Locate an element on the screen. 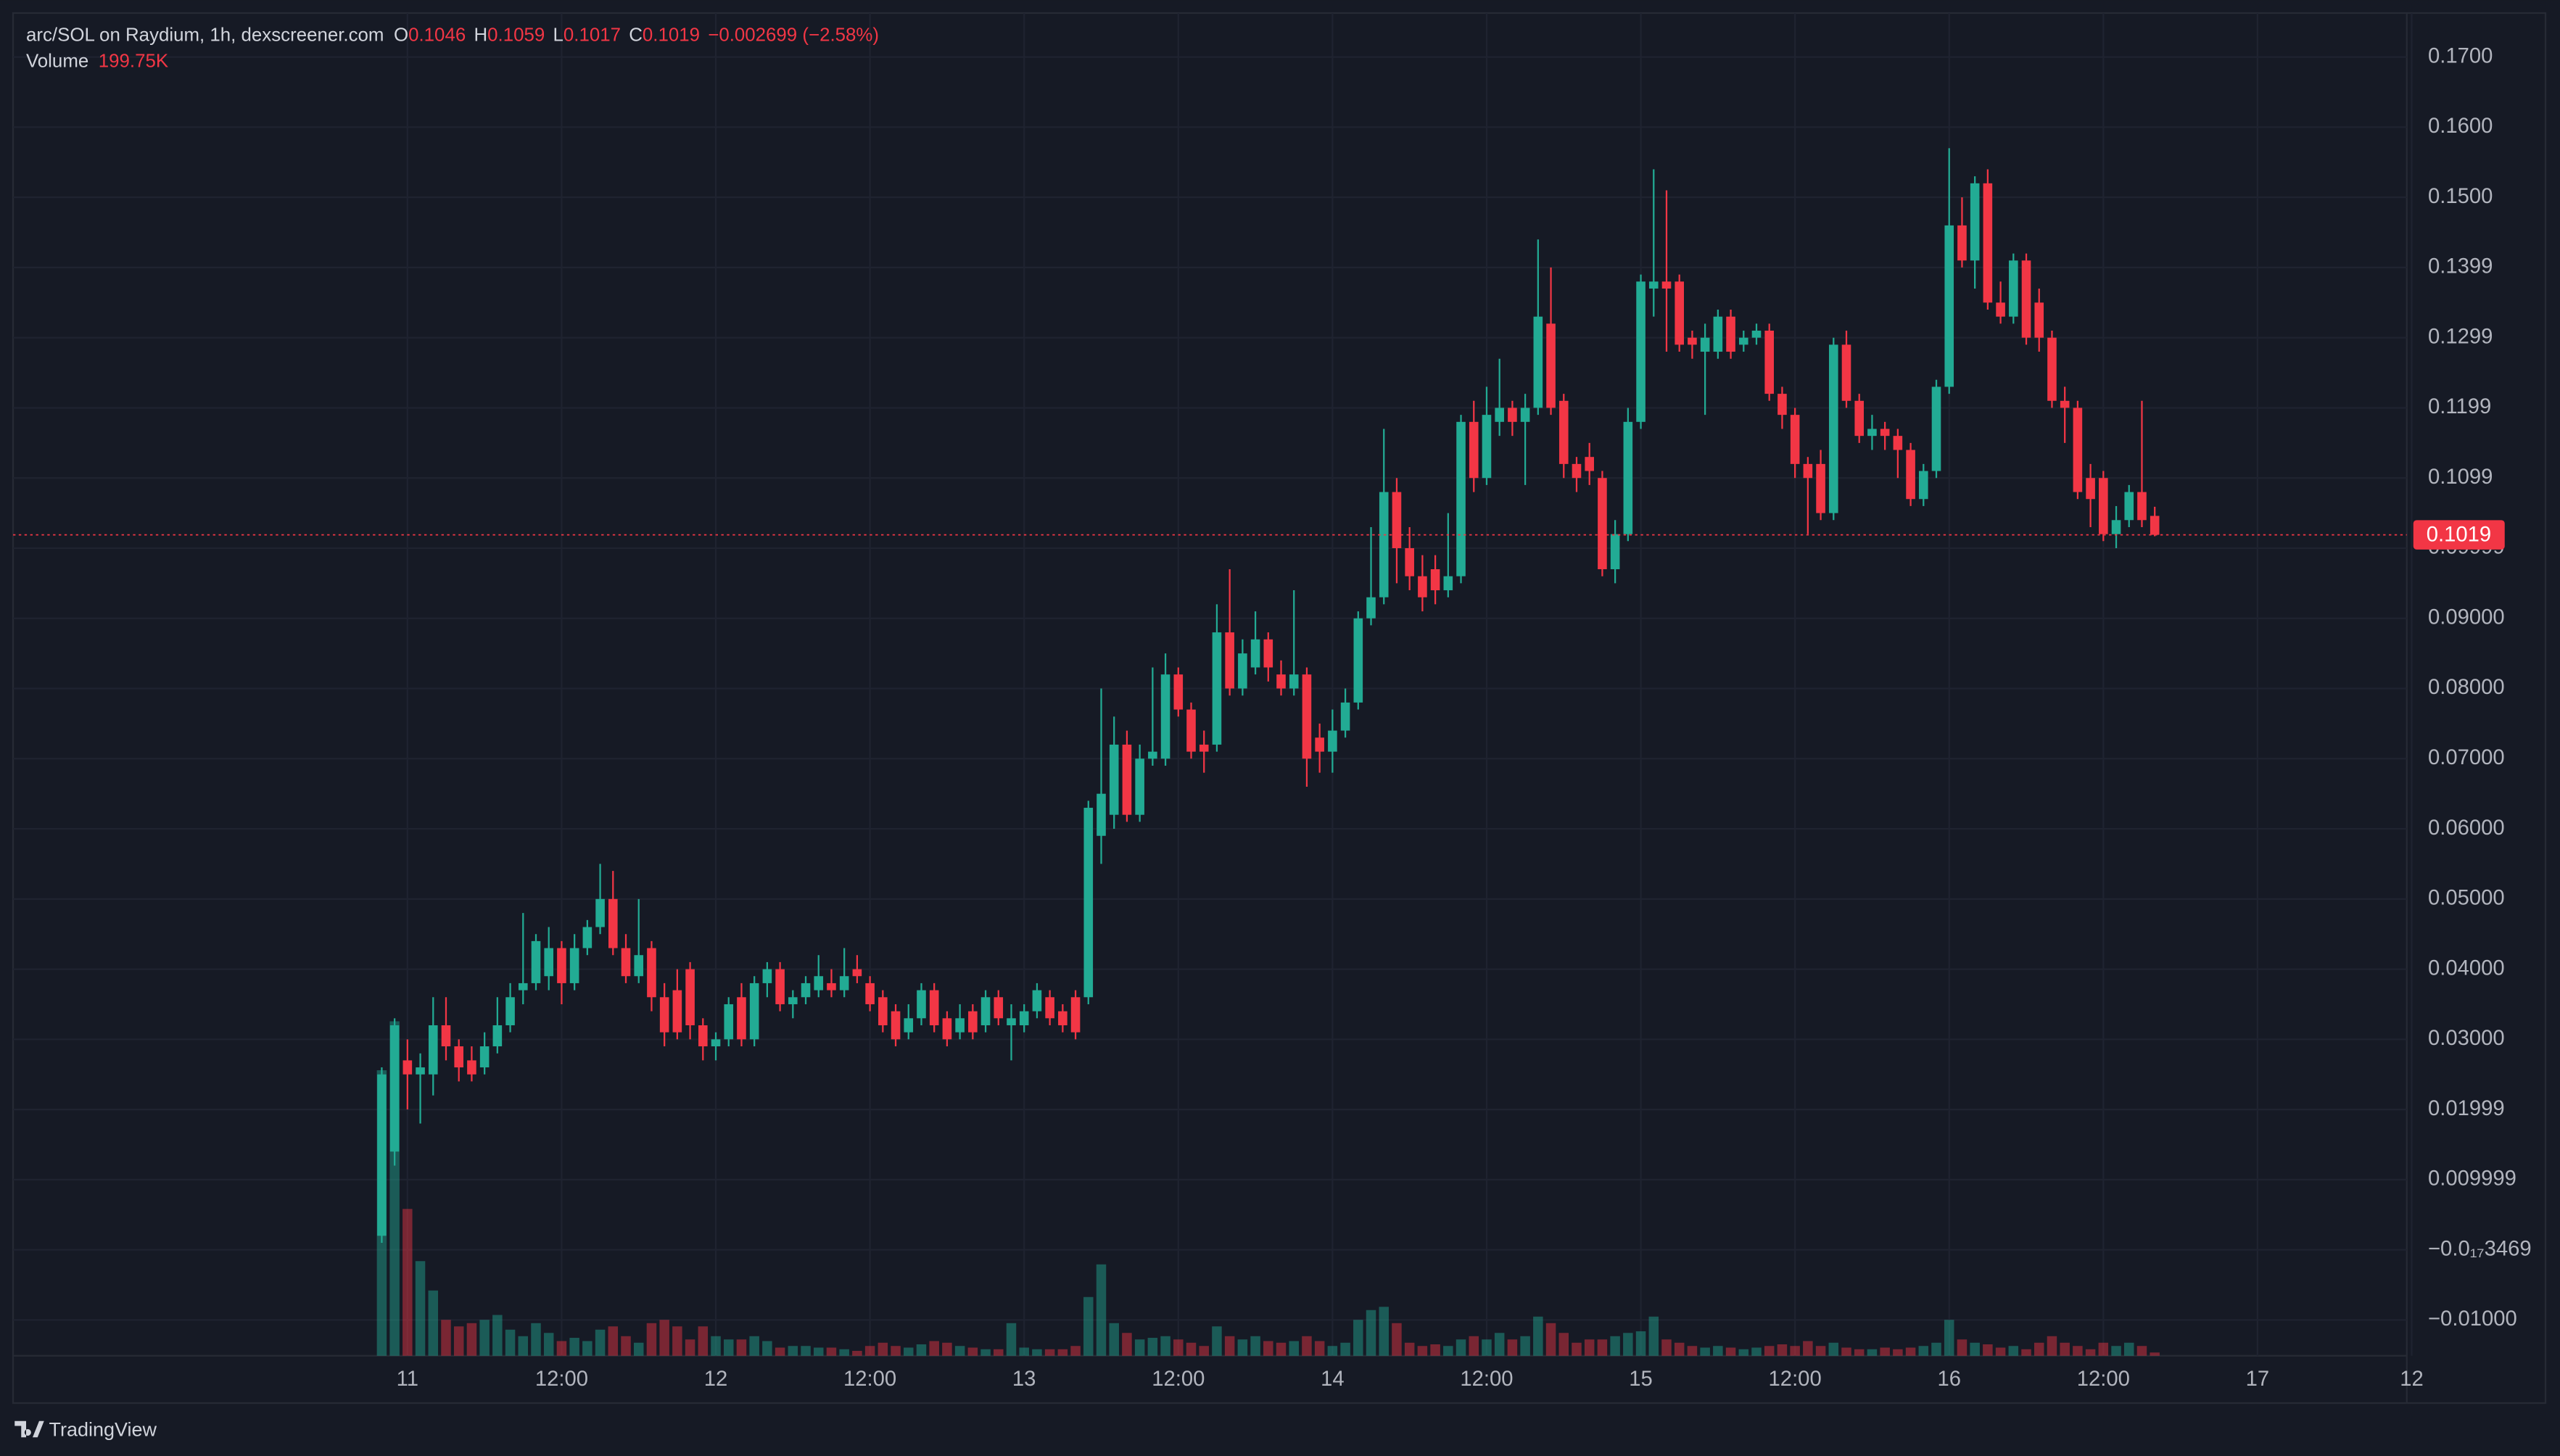 The image size is (2560, 1456). x-tick-label: 14 is located at coordinates (1333, 1379).